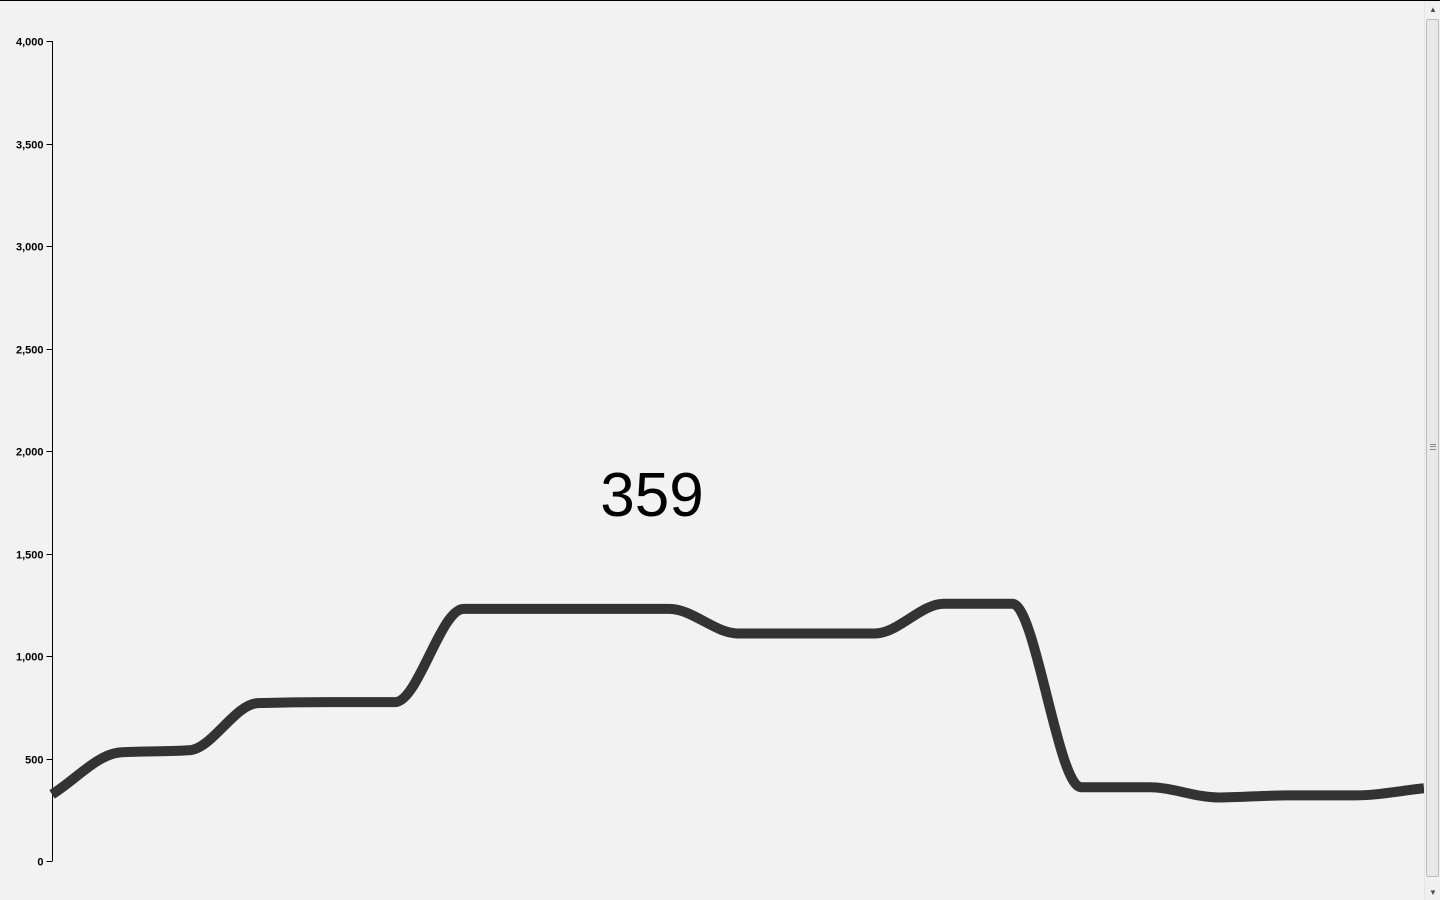  What do you see at coordinates (30, 43) in the screenshot?
I see `y-tick-label: 4,000` at bounding box center [30, 43].